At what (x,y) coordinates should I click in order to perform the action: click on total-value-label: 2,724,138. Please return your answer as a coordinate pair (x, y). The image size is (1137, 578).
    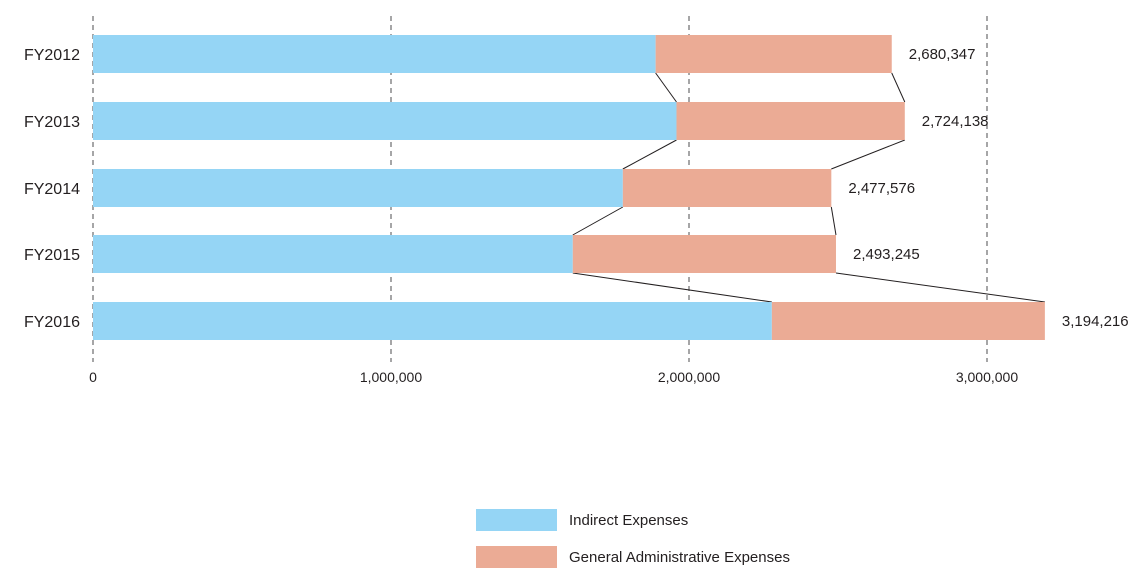
    Looking at the image, I should click on (955, 121).